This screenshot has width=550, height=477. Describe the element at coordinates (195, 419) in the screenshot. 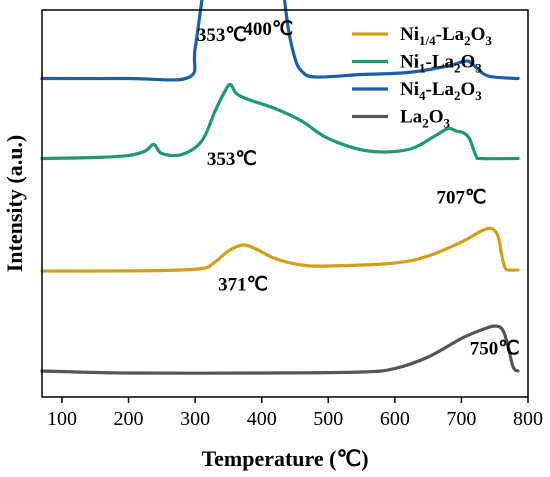

I see `x-tick-label: 300` at that location.